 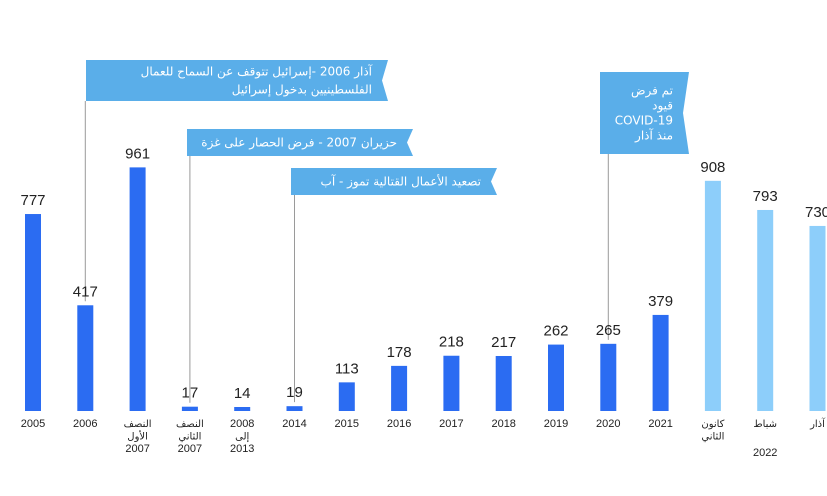 I want to click on value-label: 218, so click(x=451, y=342).